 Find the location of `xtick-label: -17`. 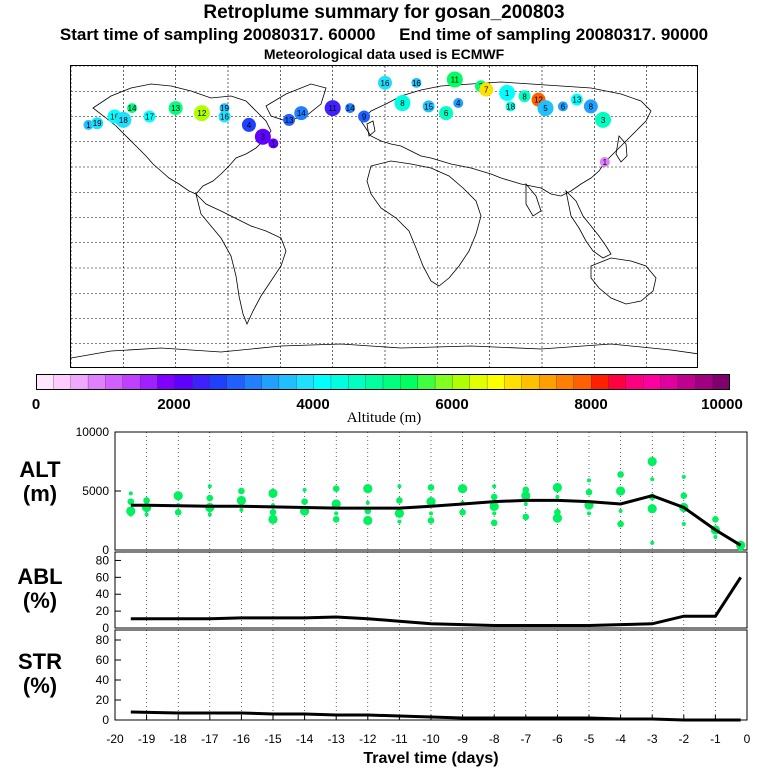

xtick-label: -17 is located at coordinates (210, 739).